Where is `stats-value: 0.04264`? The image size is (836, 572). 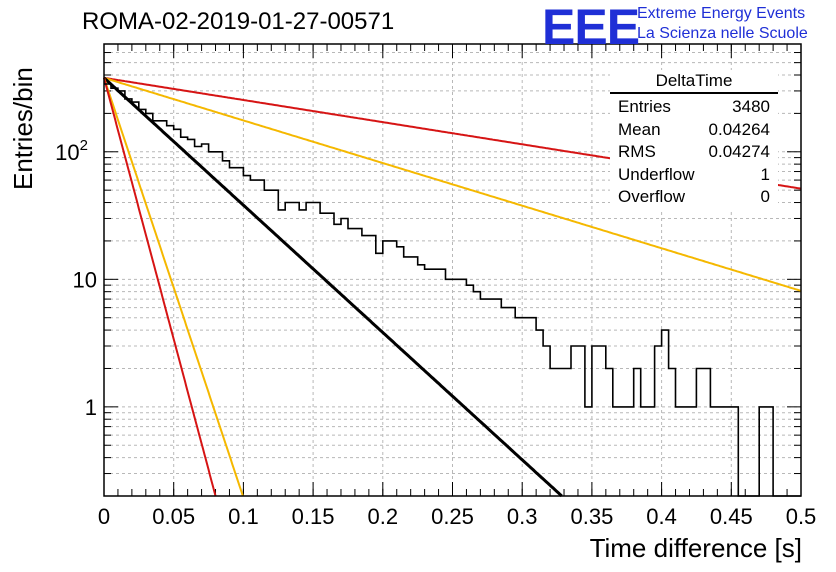
stats-value: 0.04264 is located at coordinates (739, 129).